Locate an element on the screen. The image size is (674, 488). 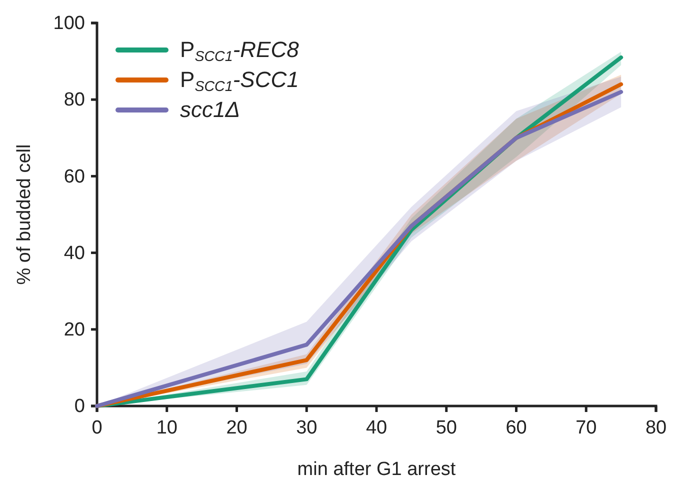
x-axis-title: min after G1 arrest is located at coordinates (376, 469).